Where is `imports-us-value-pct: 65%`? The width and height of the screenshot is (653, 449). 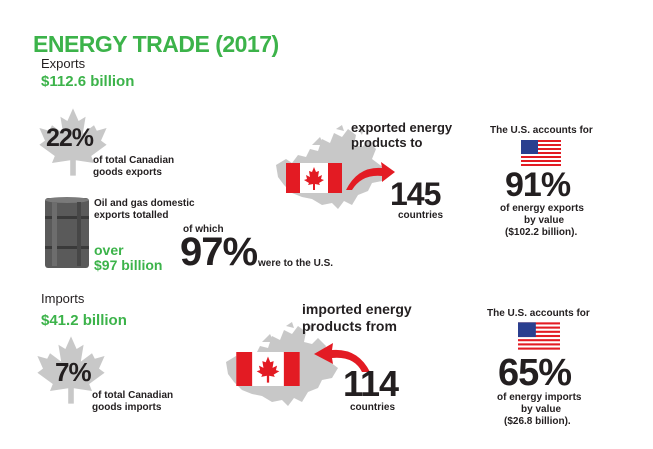
imports-us-value-pct: 65% is located at coordinates (535, 373).